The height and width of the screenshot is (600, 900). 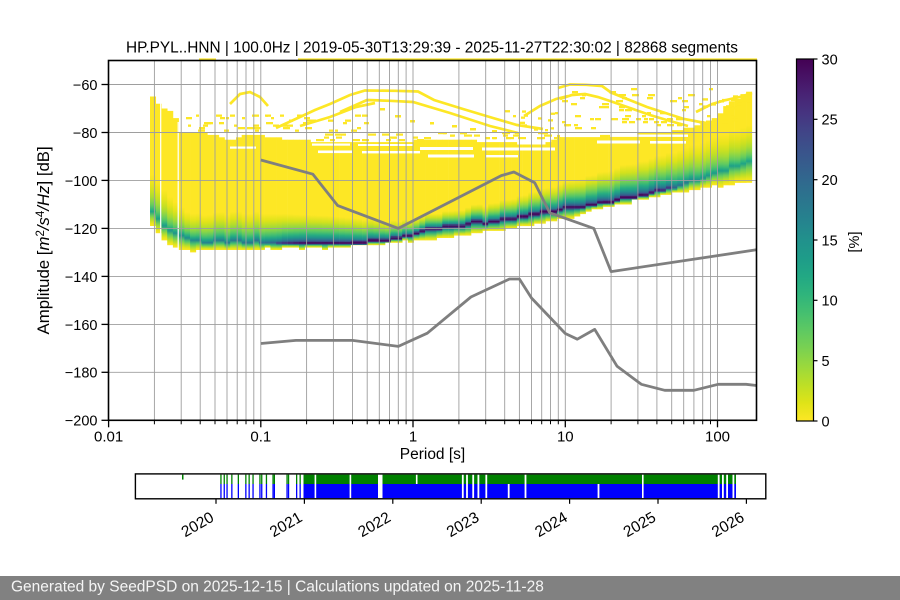 What do you see at coordinates (432, 454) in the screenshot?
I see `svg-text: Period [s]` at bounding box center [432, 454].